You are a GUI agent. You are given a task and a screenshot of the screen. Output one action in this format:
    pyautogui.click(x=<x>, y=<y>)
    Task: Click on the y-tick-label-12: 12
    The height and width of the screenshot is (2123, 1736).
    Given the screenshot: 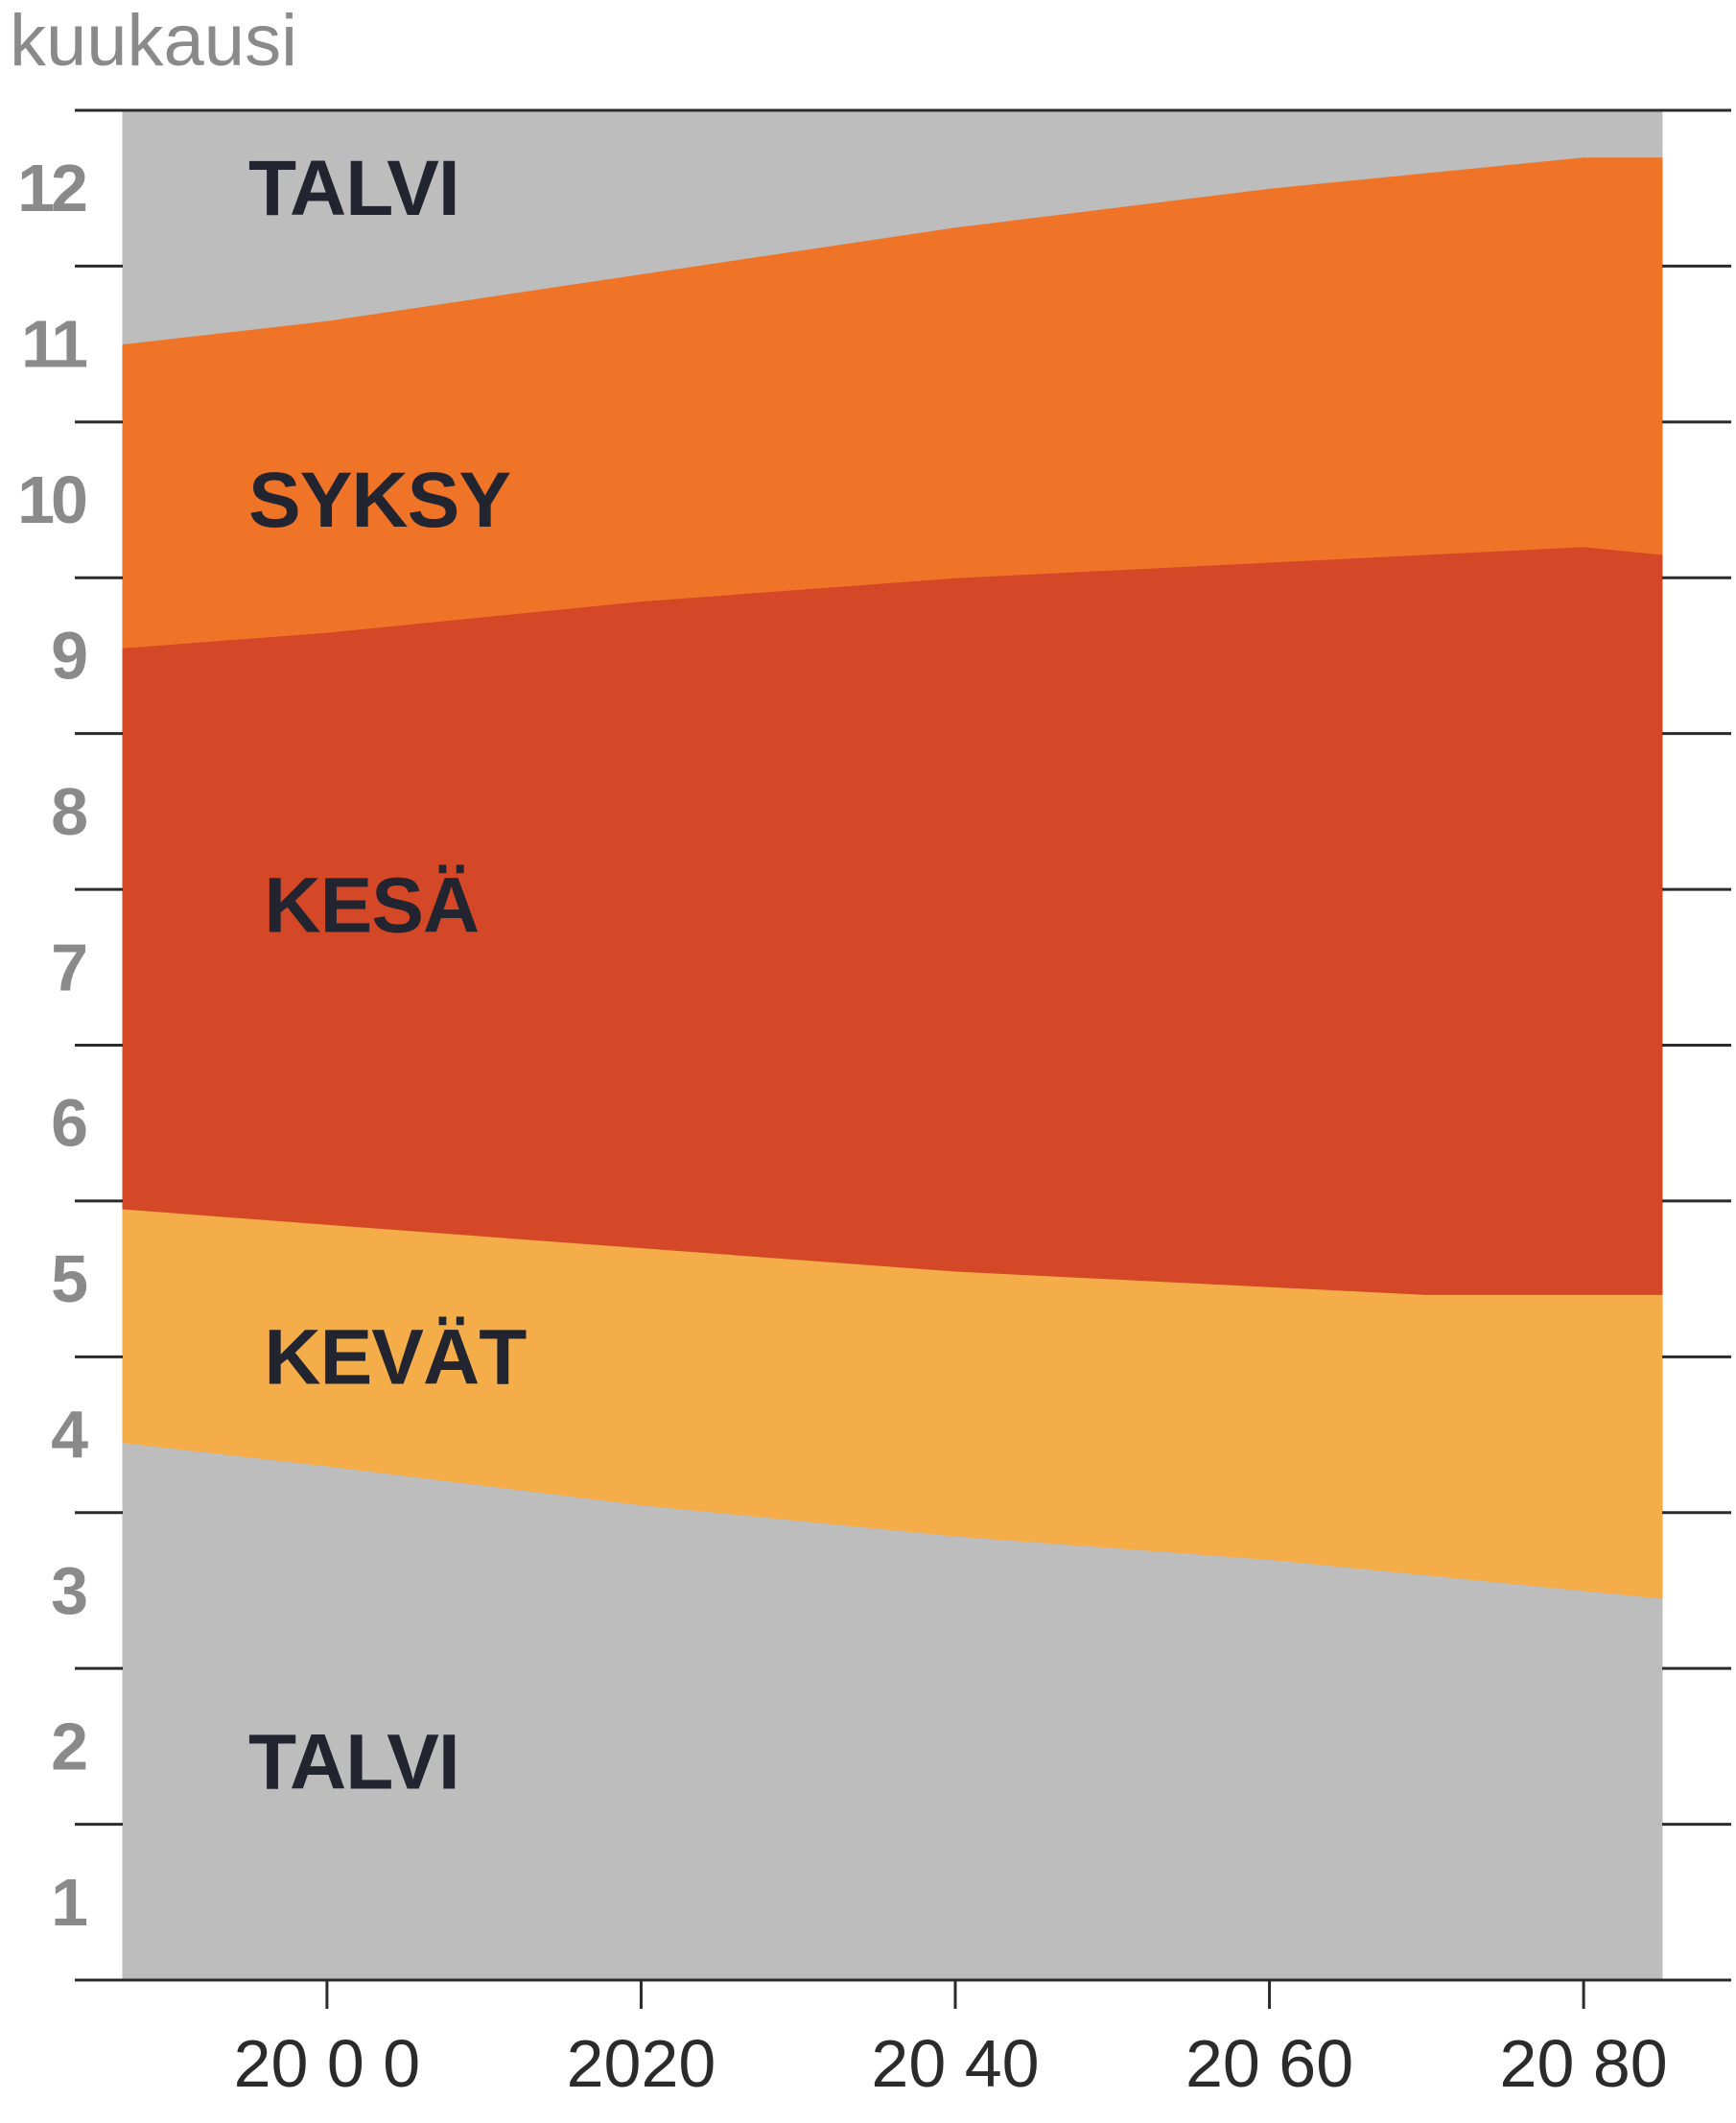 What is the action you would take?
    pyautogui.click(x=51, y=188)
    